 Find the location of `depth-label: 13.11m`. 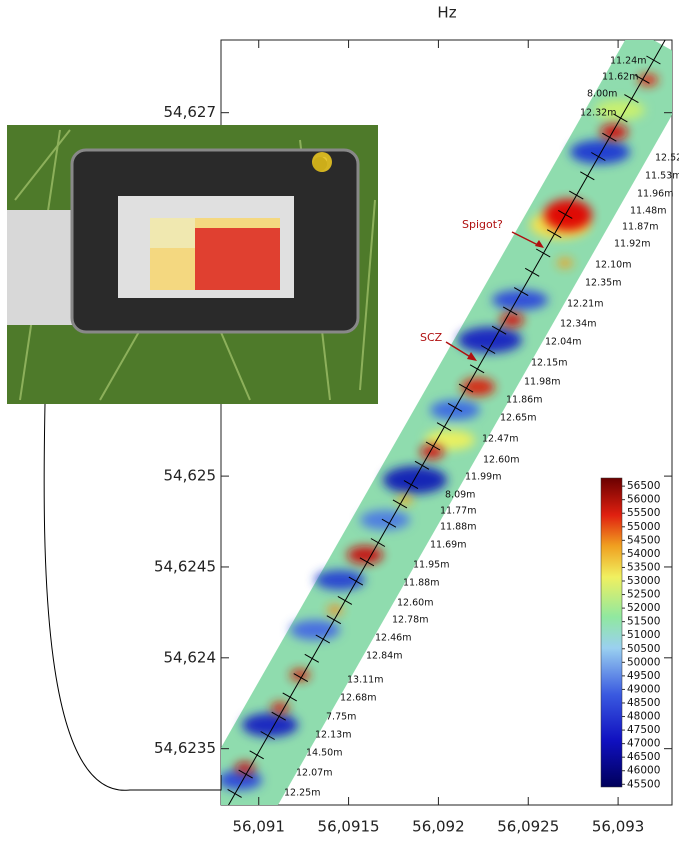

depth-label: 13.11m is located at coordinates (365, 680).